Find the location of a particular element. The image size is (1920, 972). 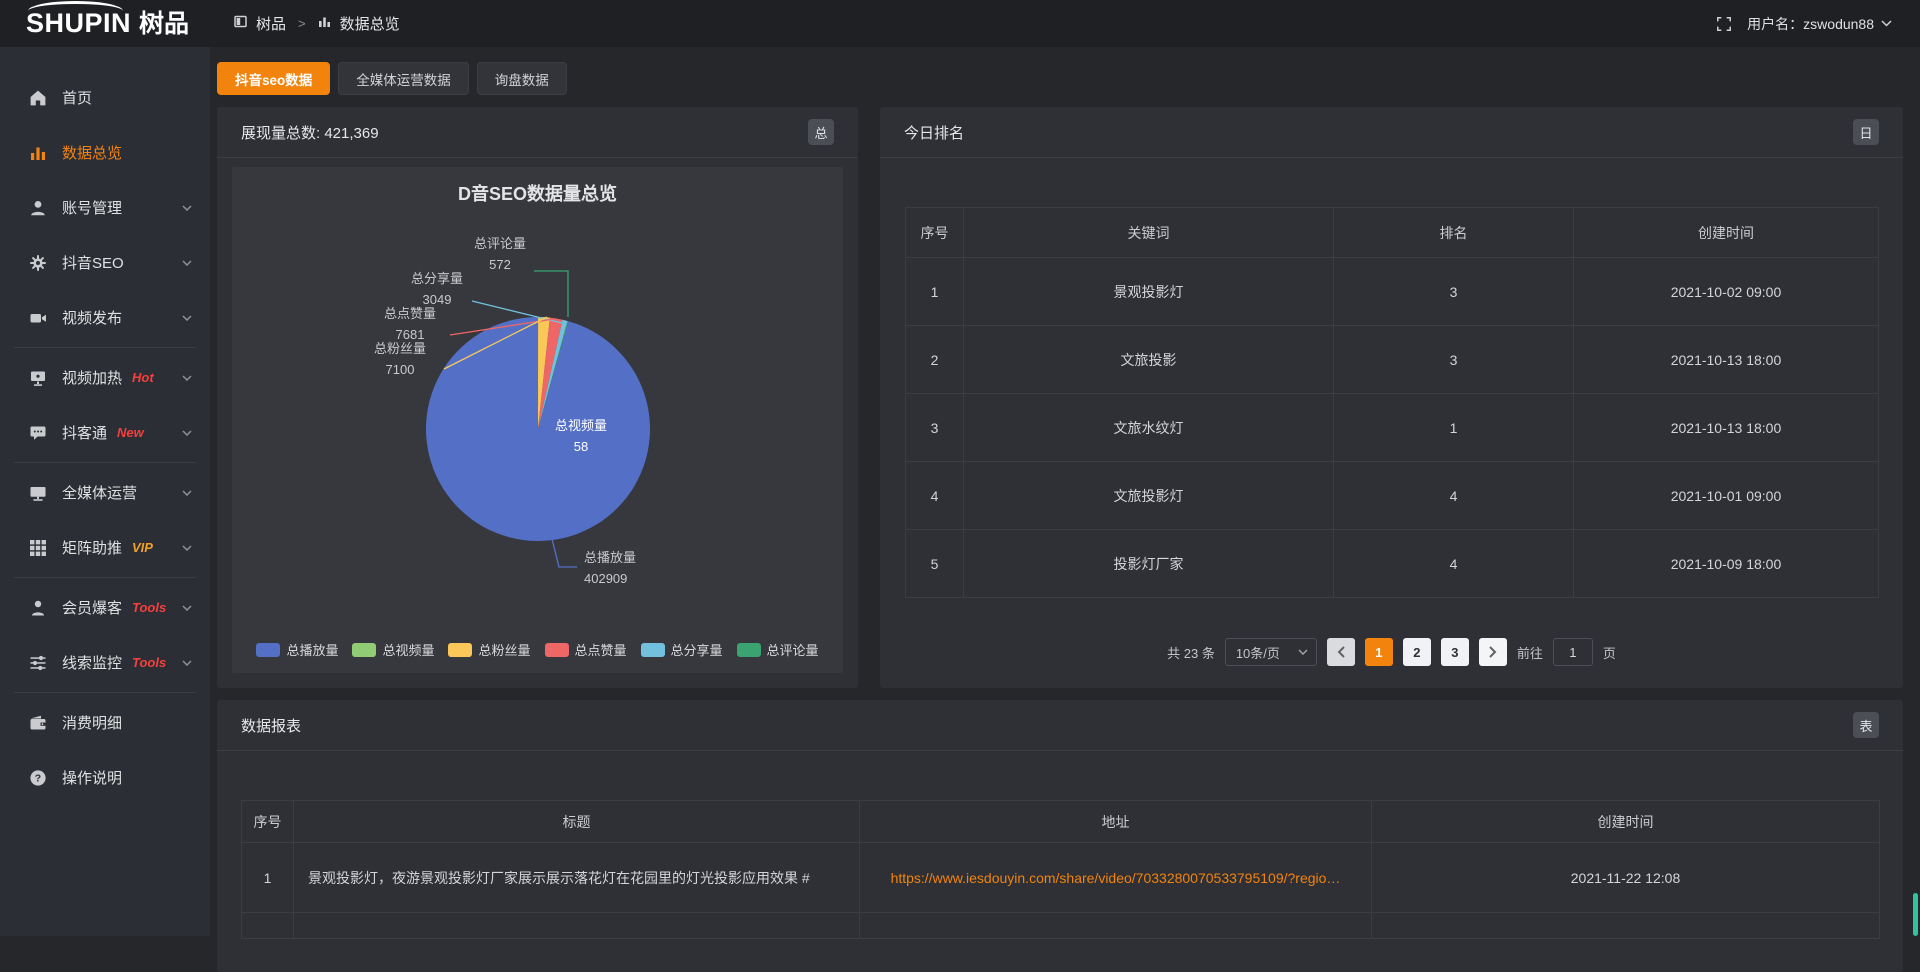

sidebar-item-douyin-seo: 抖音SEO is located at coordinates (105, 262).